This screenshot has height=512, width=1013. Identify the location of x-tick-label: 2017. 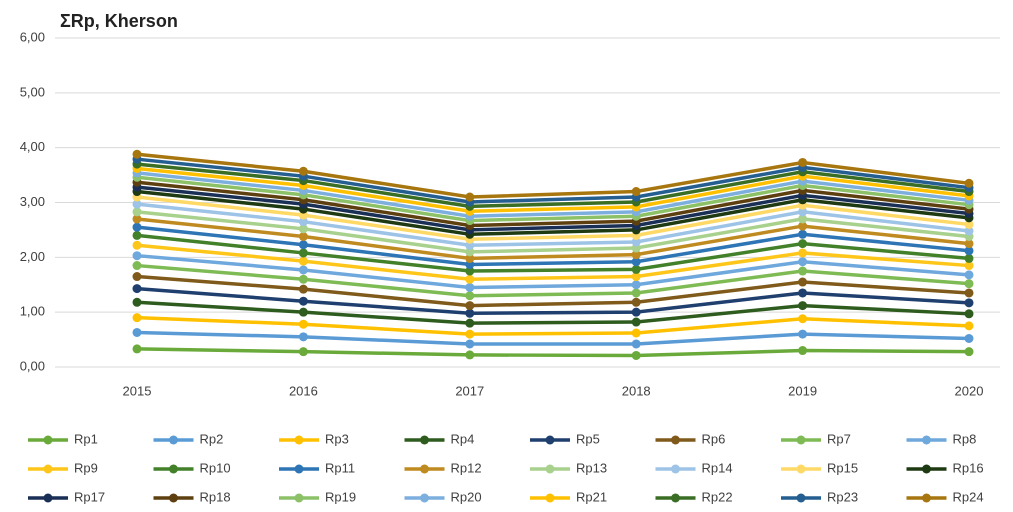
(469, 390).